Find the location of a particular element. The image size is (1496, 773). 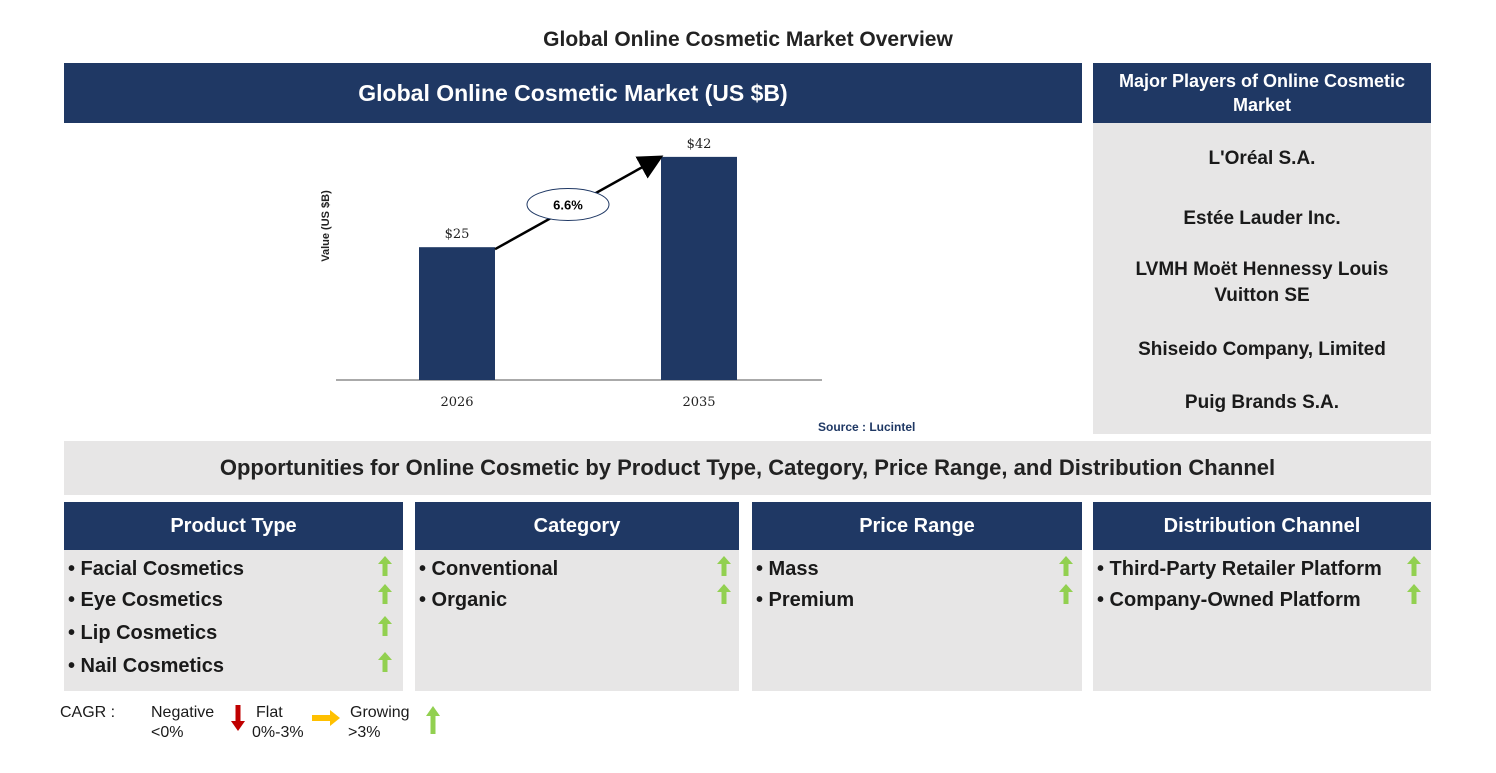

page-title: Global Online Cosmetic Market Overview is located at coordinates (748, 39).